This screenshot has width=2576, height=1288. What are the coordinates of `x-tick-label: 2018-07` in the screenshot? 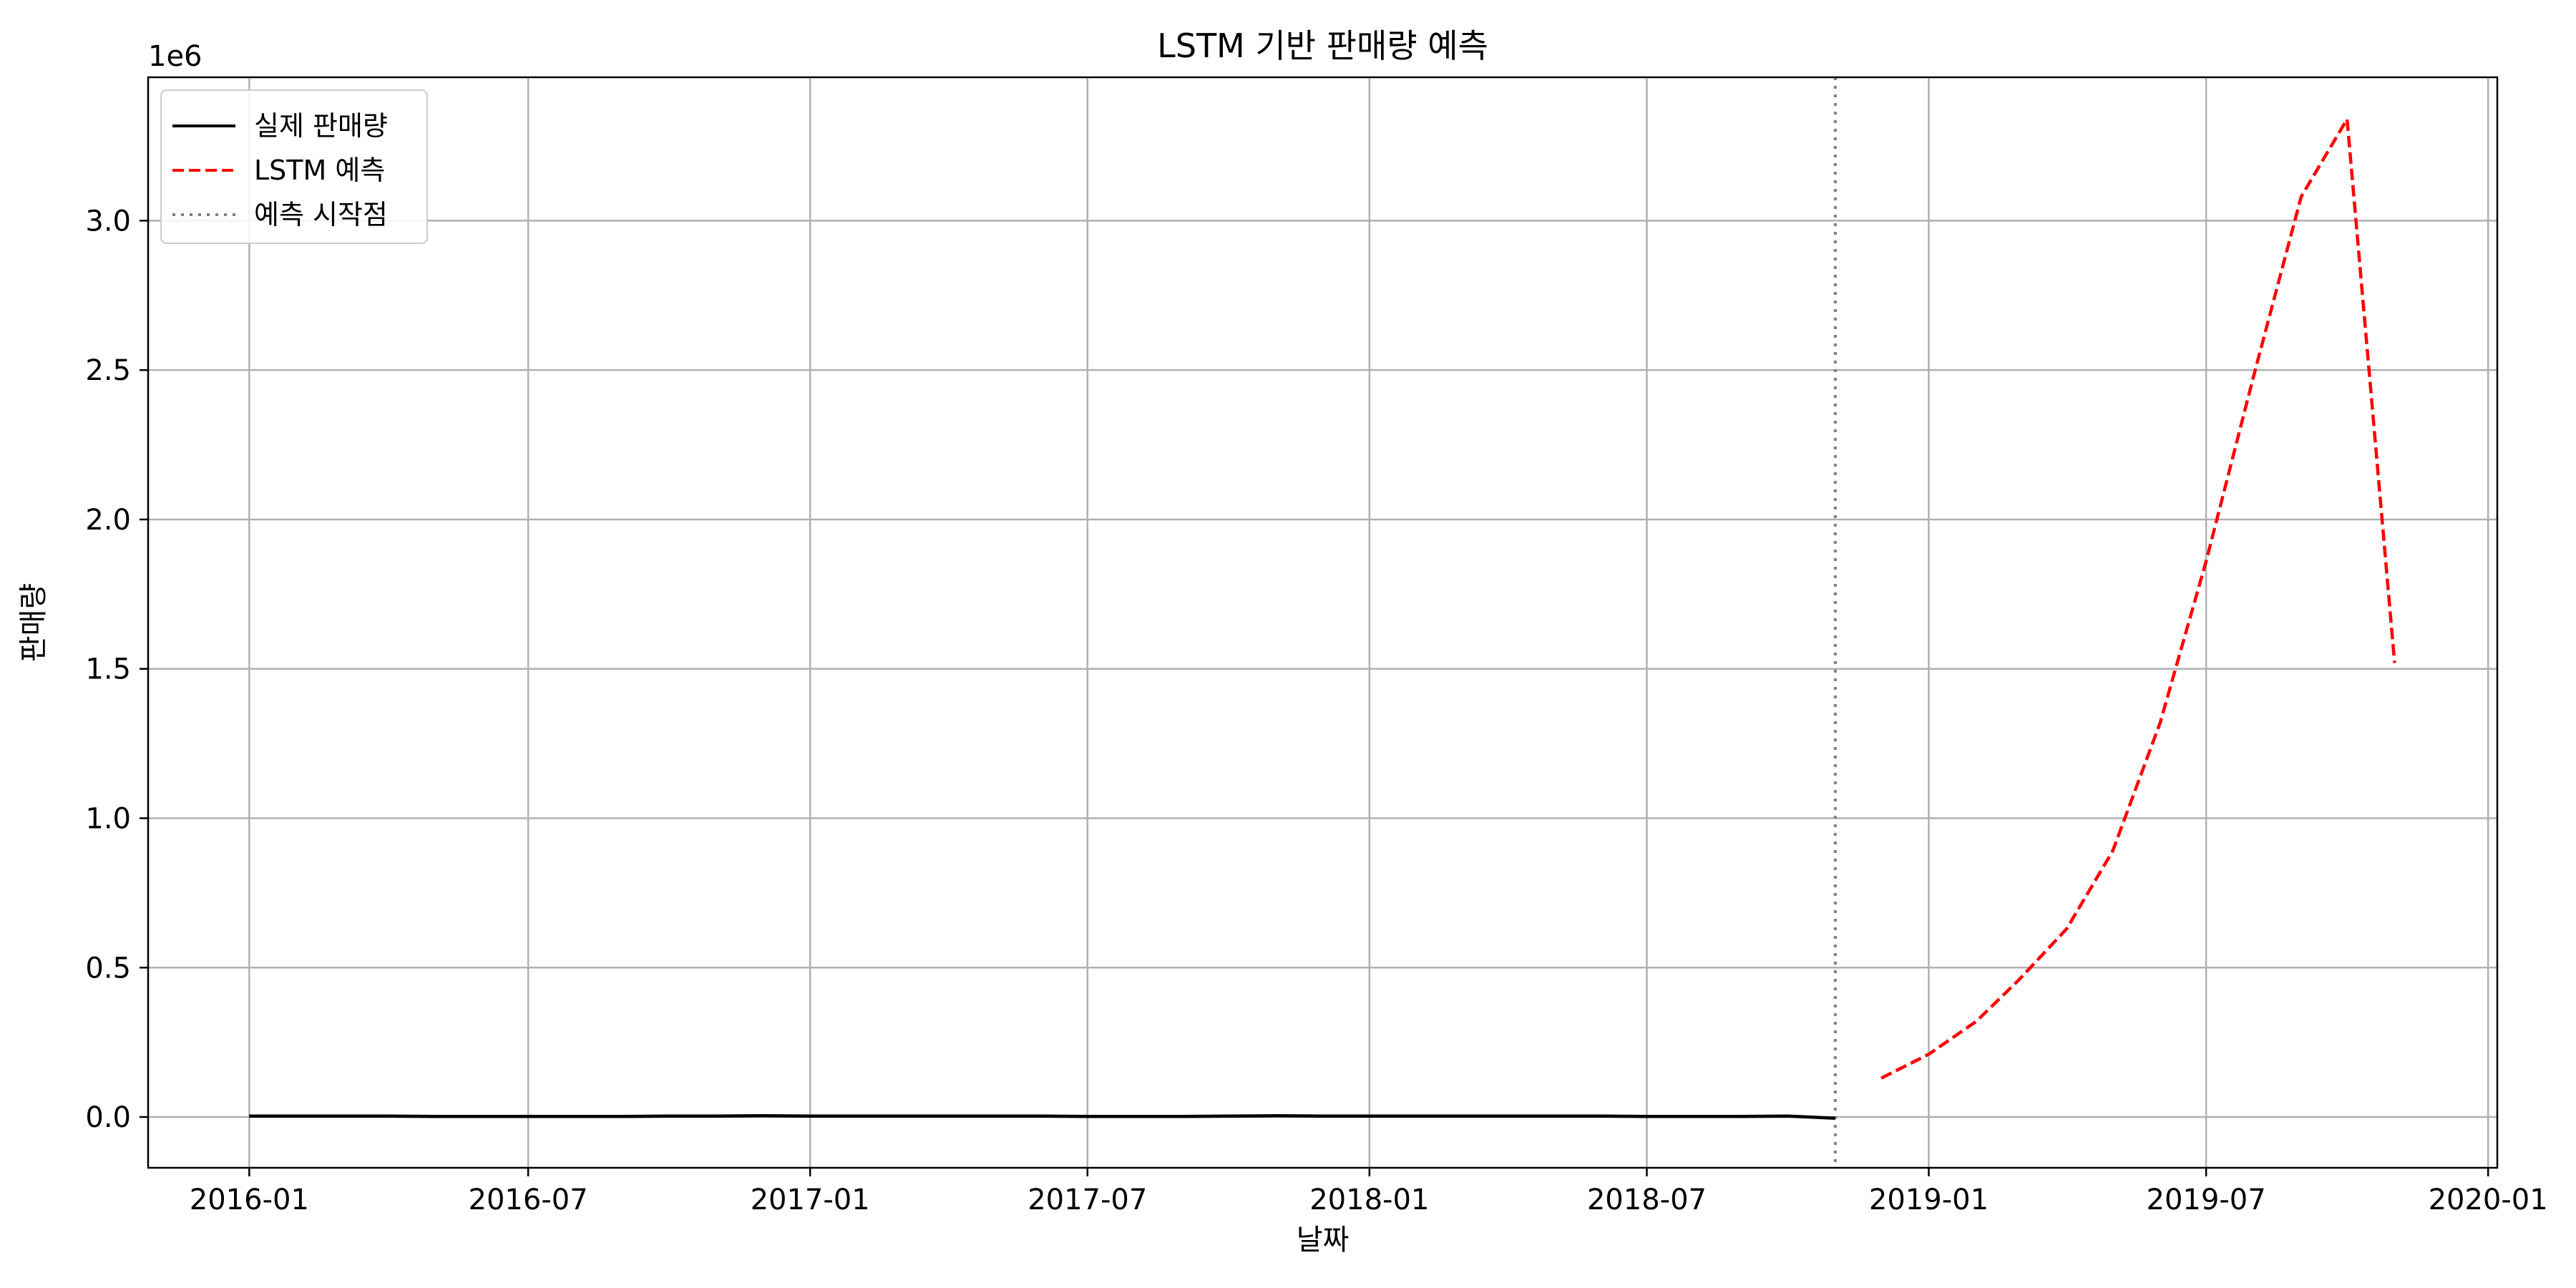 It's located at (1647, 1200).